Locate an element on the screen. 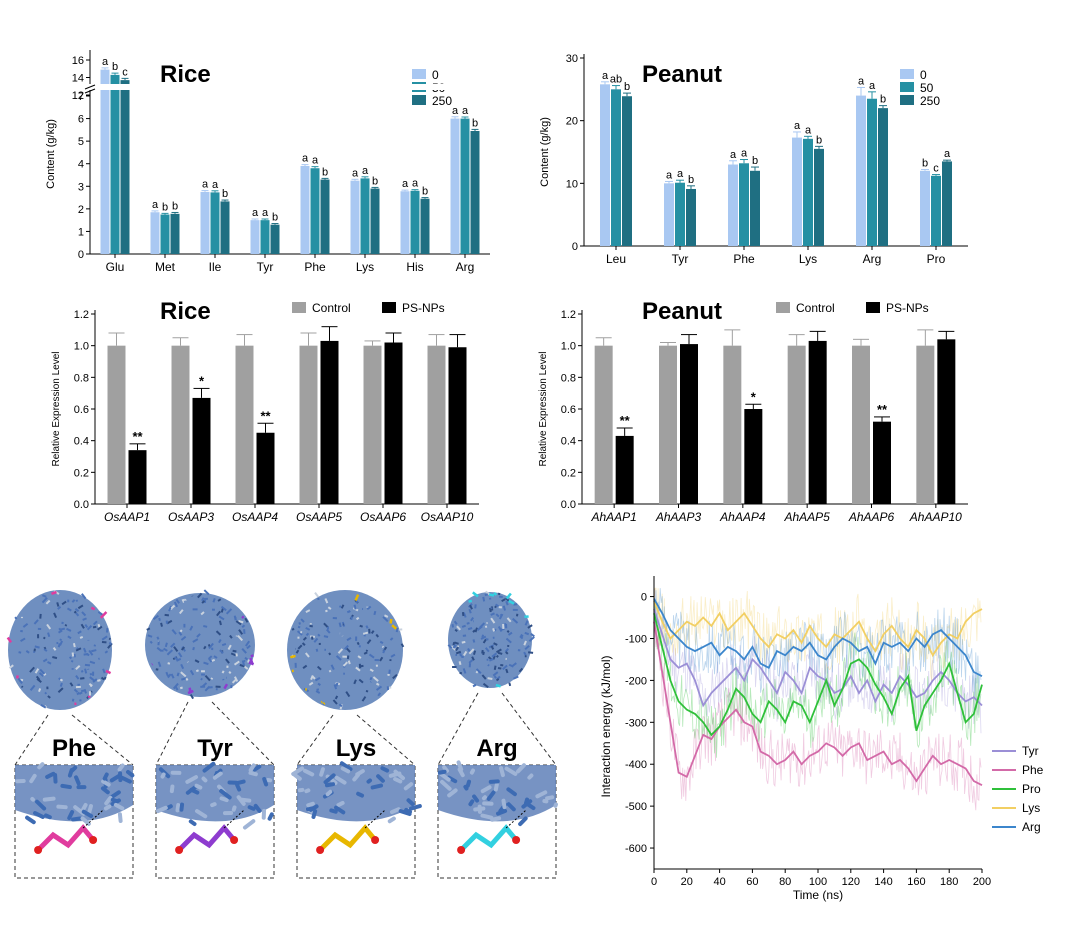 This screenshot has height=931, width=1080. nanoplastic-cluster is located at coordinates (200, 644).